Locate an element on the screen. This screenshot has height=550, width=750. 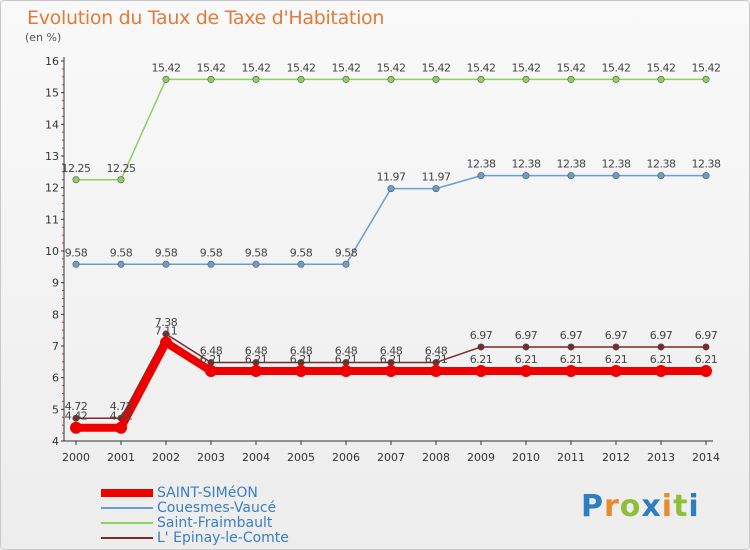
y-tick-label: 9 is located at coordinates (55, 283).